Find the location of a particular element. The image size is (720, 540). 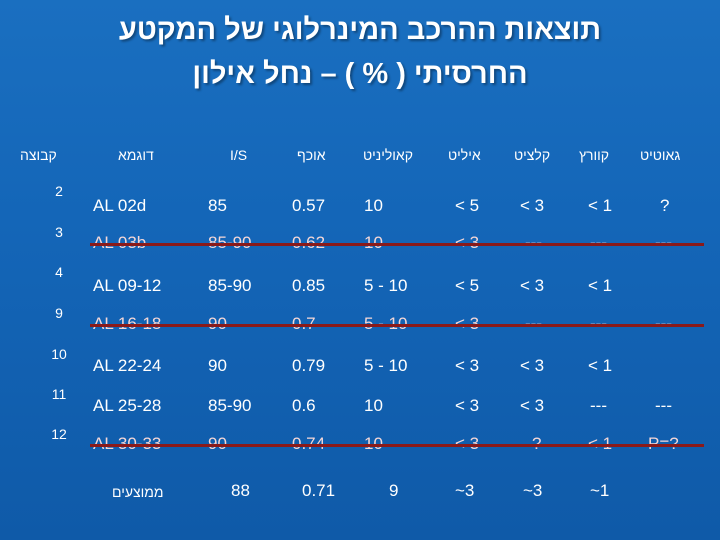

cell-sample: AL 25-28 is located at coordinates (127, 405).